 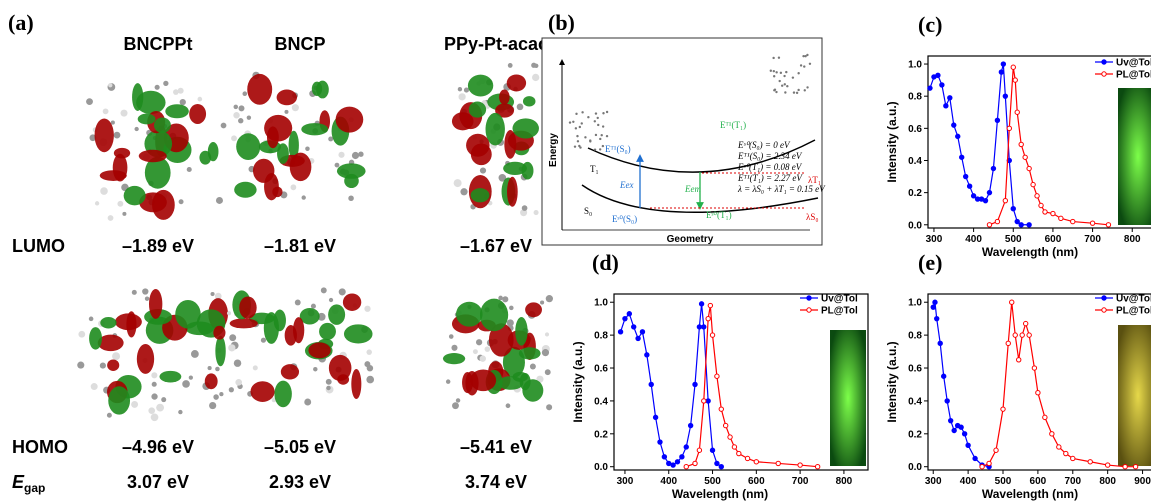 What do you see at coordinates (690, 239) in the screenshot?
I see `axis-title: Geometry` at bounding box center [690, 239].